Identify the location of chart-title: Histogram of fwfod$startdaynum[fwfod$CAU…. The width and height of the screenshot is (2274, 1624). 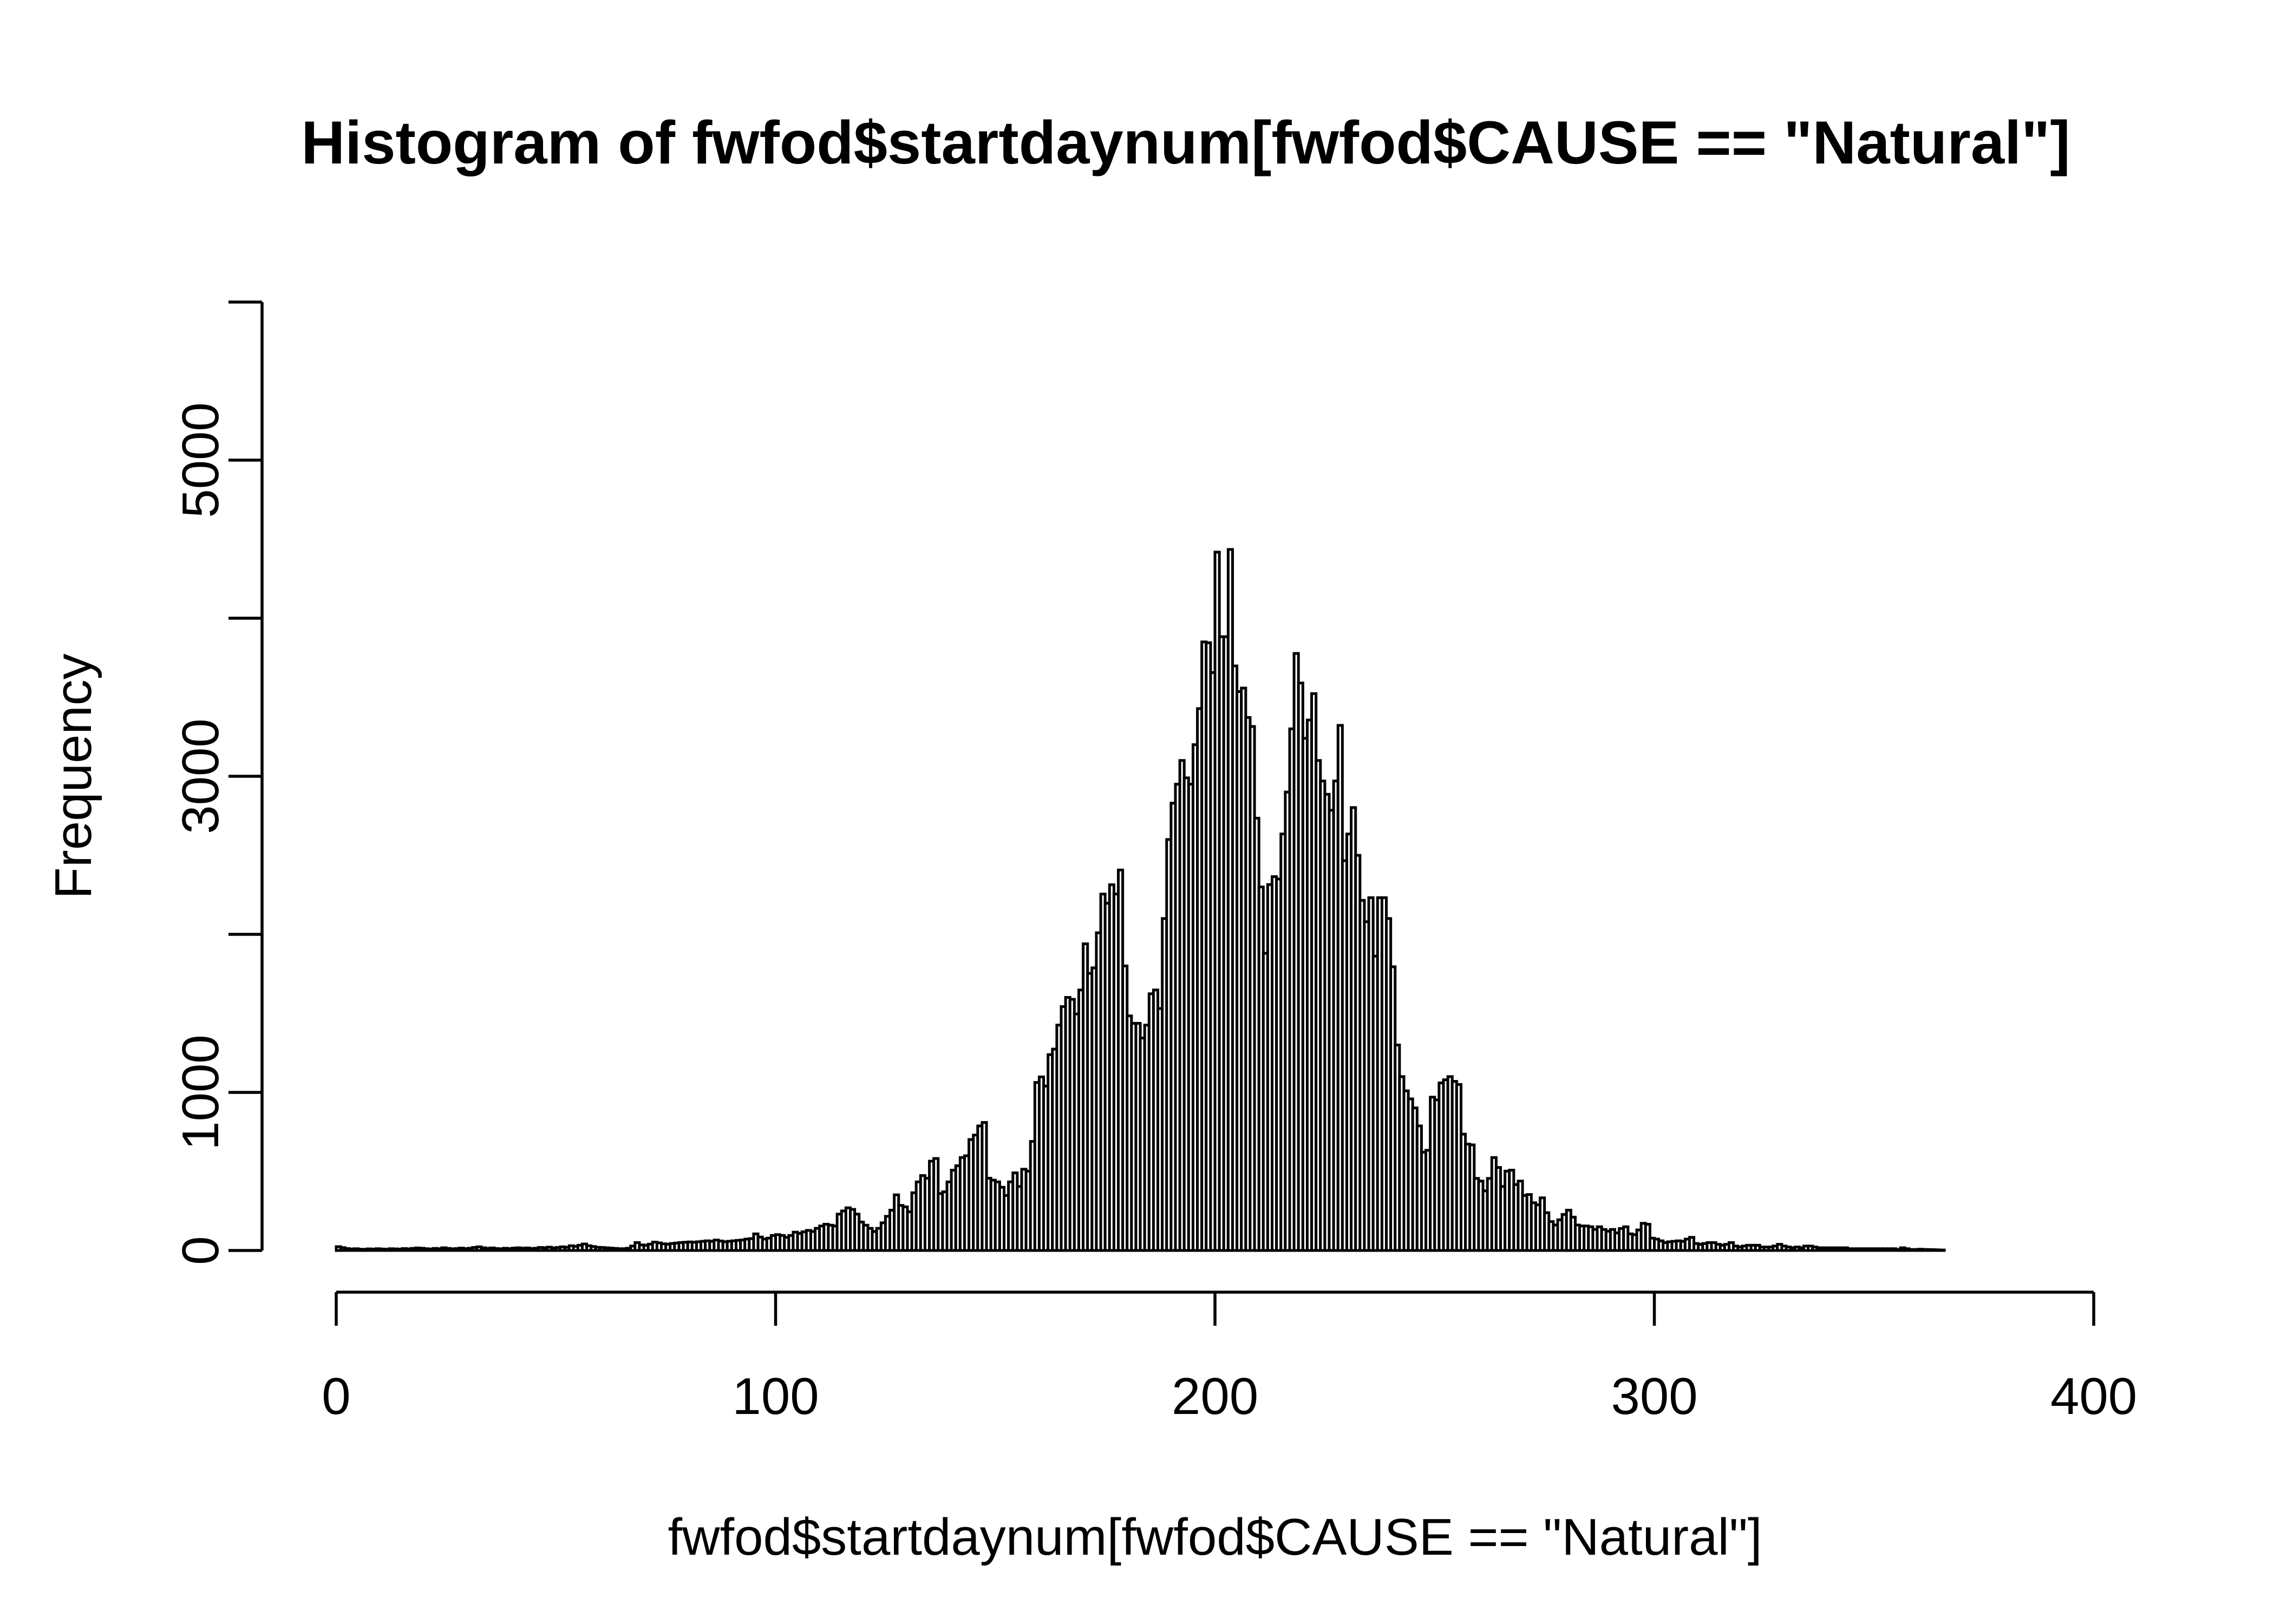
(1186, 143).